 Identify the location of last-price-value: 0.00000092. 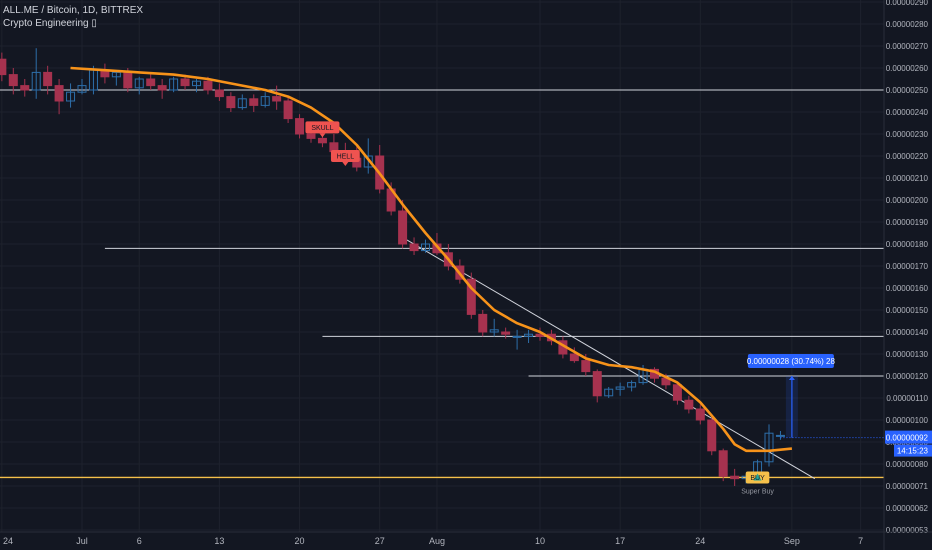
(907, 438).